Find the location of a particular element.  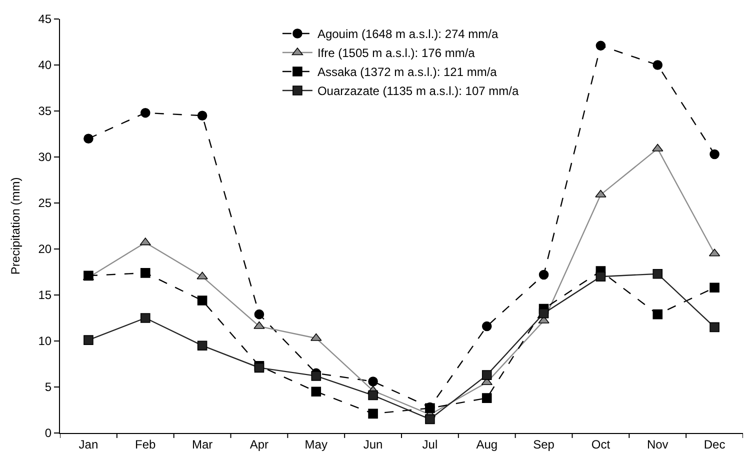

x-tick-label: Dec is located at coordinates (715, 444).